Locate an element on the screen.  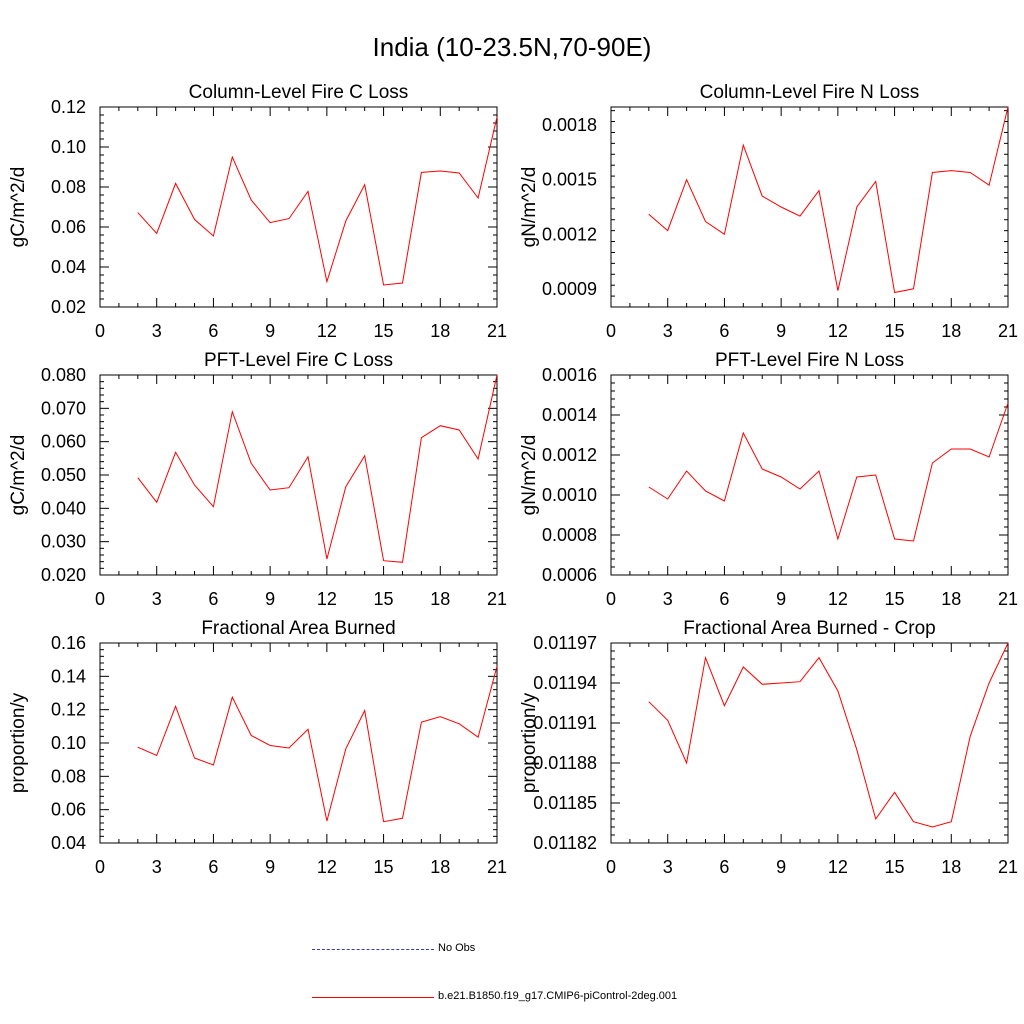
panel-6-xtick-label: 9 is located at coordinates (781, 867).